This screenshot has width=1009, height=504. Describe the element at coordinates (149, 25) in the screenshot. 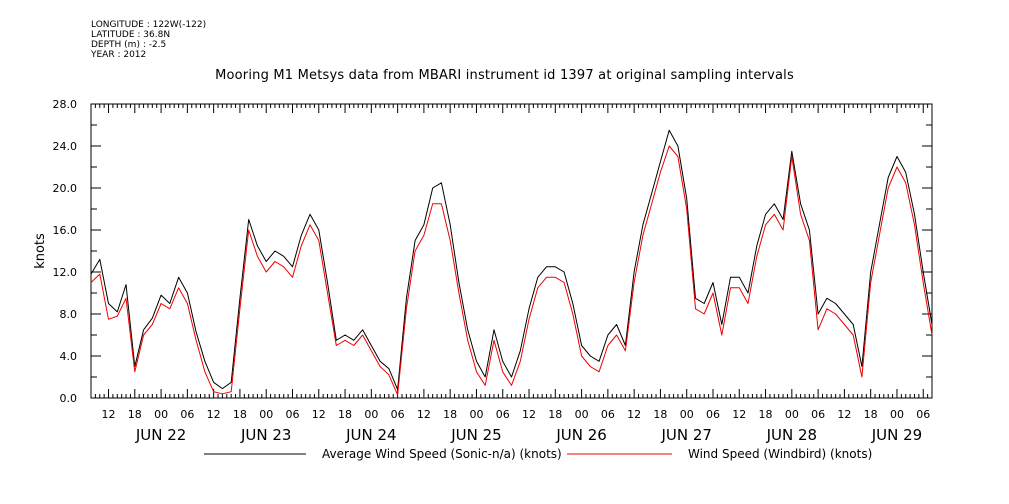

I see `longitude-label: LONGITUDE : 122W(-122)` at that location.